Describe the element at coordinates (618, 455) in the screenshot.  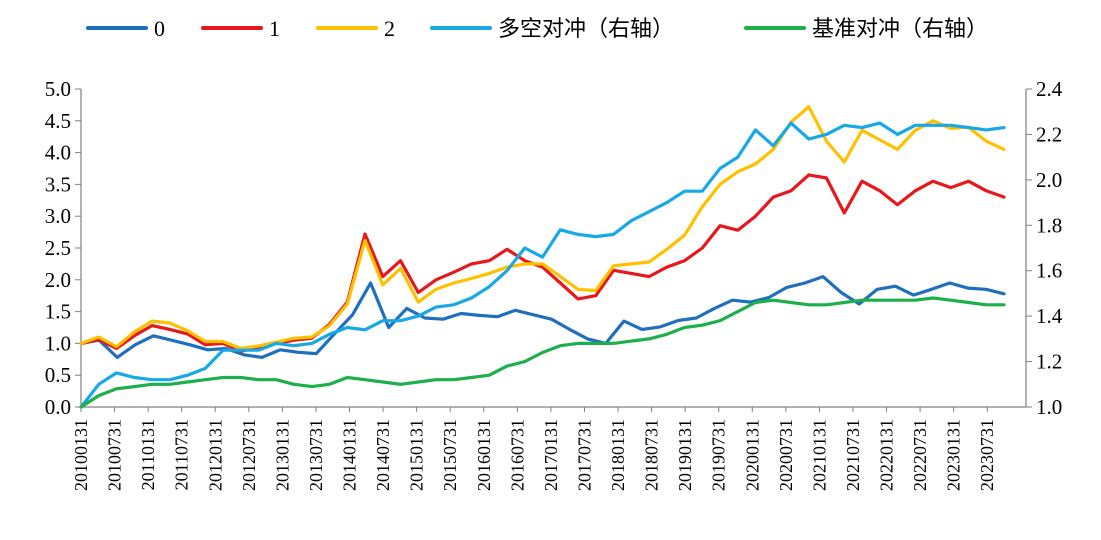
I see `x-tick-label: 20180131` at that location.